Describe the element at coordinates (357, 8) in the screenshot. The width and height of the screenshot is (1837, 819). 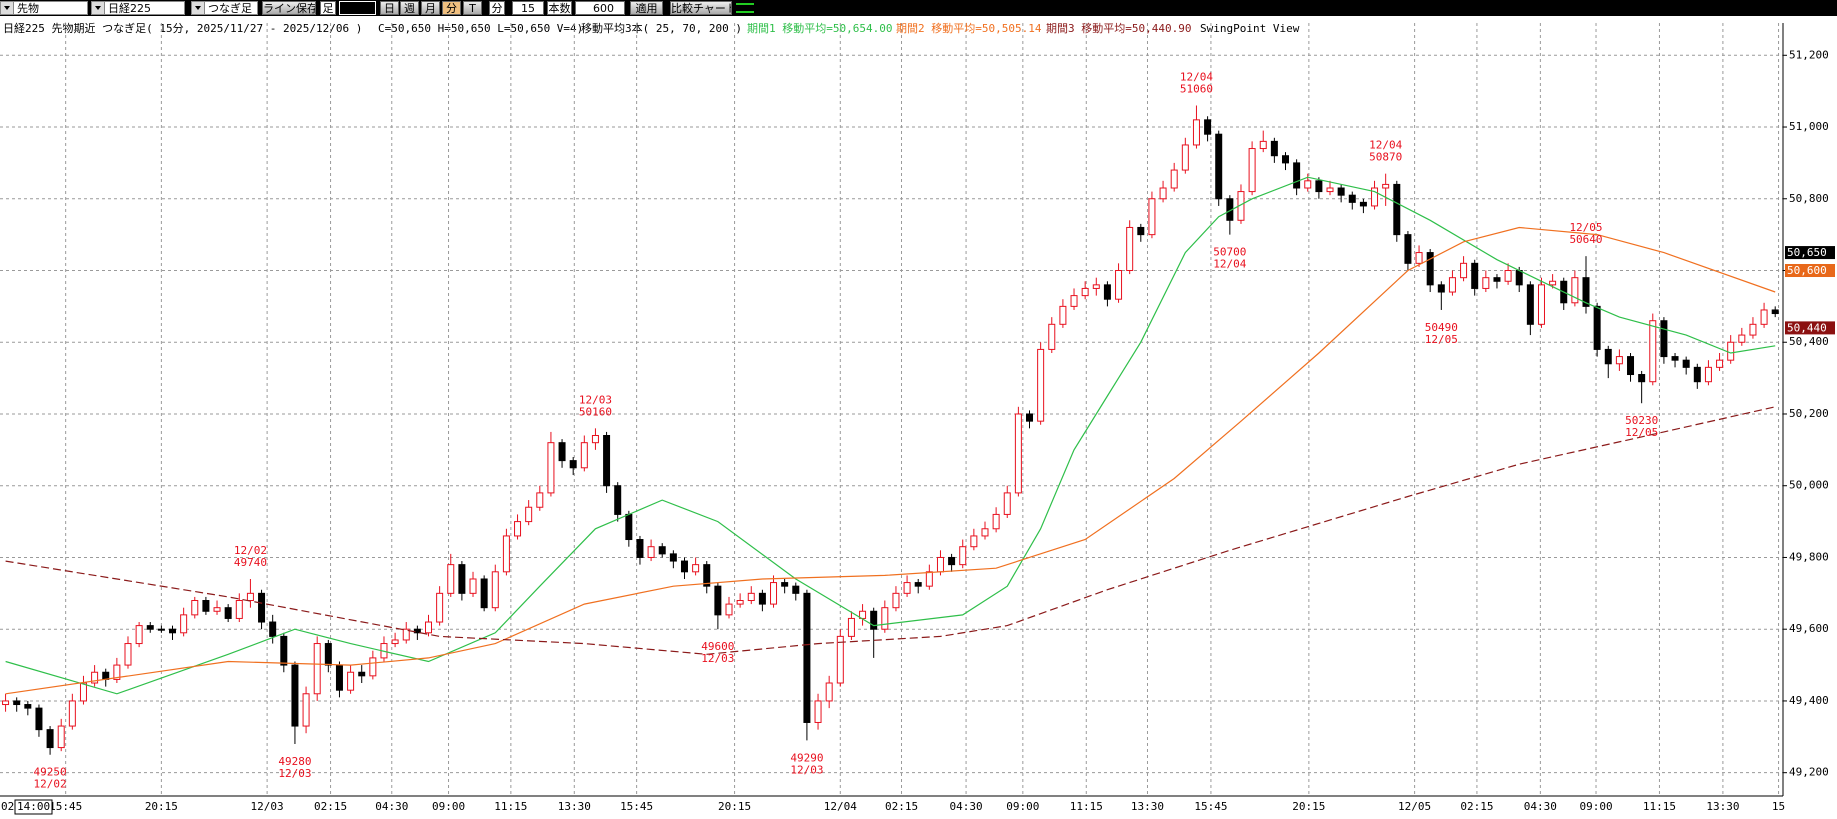
I see `foot-input` at that location.